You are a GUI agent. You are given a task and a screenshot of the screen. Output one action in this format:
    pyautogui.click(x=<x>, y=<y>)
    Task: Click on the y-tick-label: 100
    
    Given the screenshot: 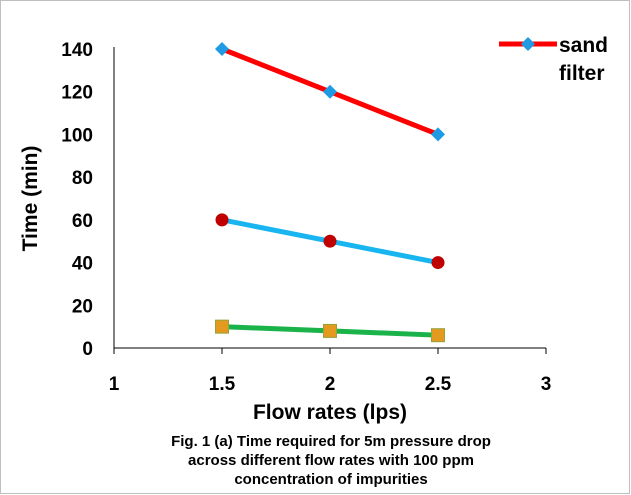 What is the action you would take?
    pyautogui.click(x=77, y=135)
    